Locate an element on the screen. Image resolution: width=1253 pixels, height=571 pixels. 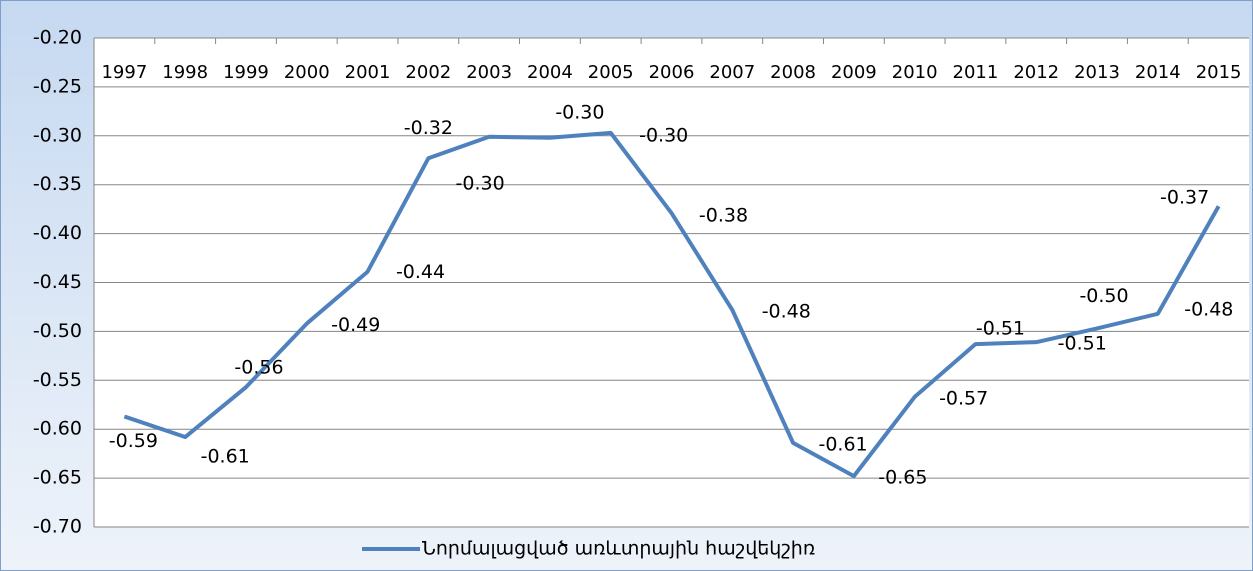
y-tick-label: -0.70 is located at coordinates (57, 527).